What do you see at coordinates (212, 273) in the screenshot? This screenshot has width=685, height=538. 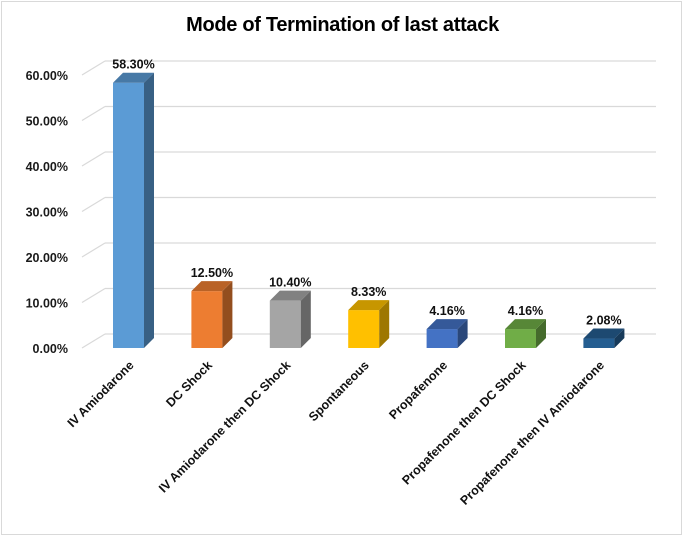 I see `data-label: 12.50%` at bounding box center [212, 273].